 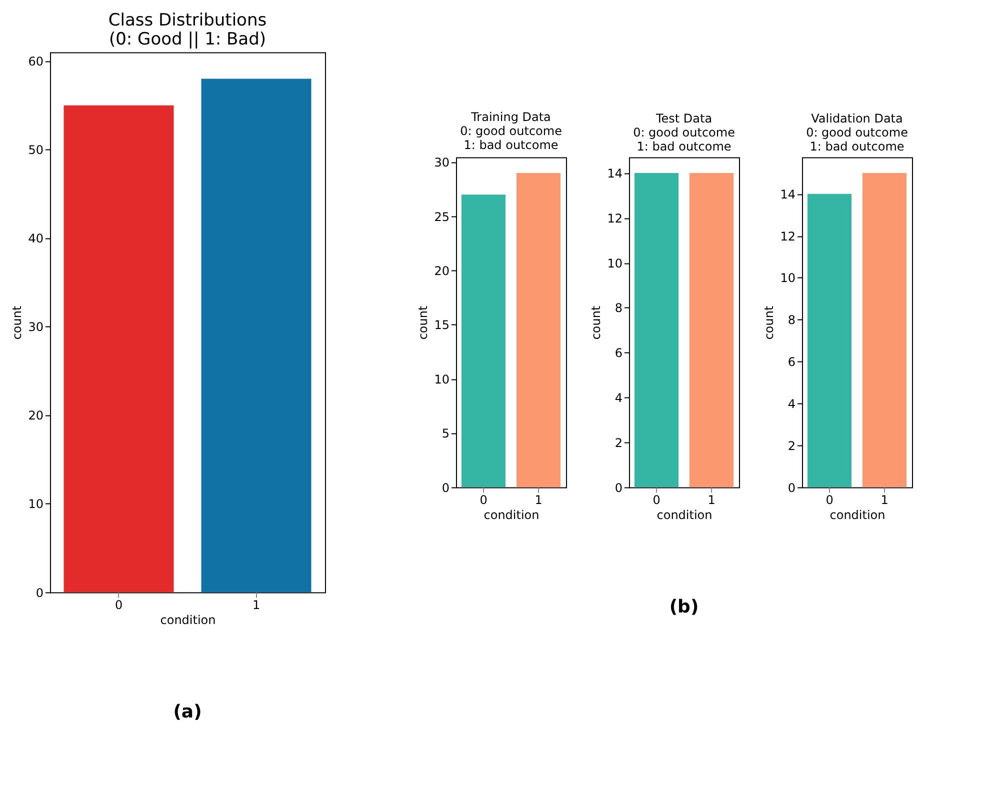 I want to click on y-tick-label: 40, so click(x=36, y=239).